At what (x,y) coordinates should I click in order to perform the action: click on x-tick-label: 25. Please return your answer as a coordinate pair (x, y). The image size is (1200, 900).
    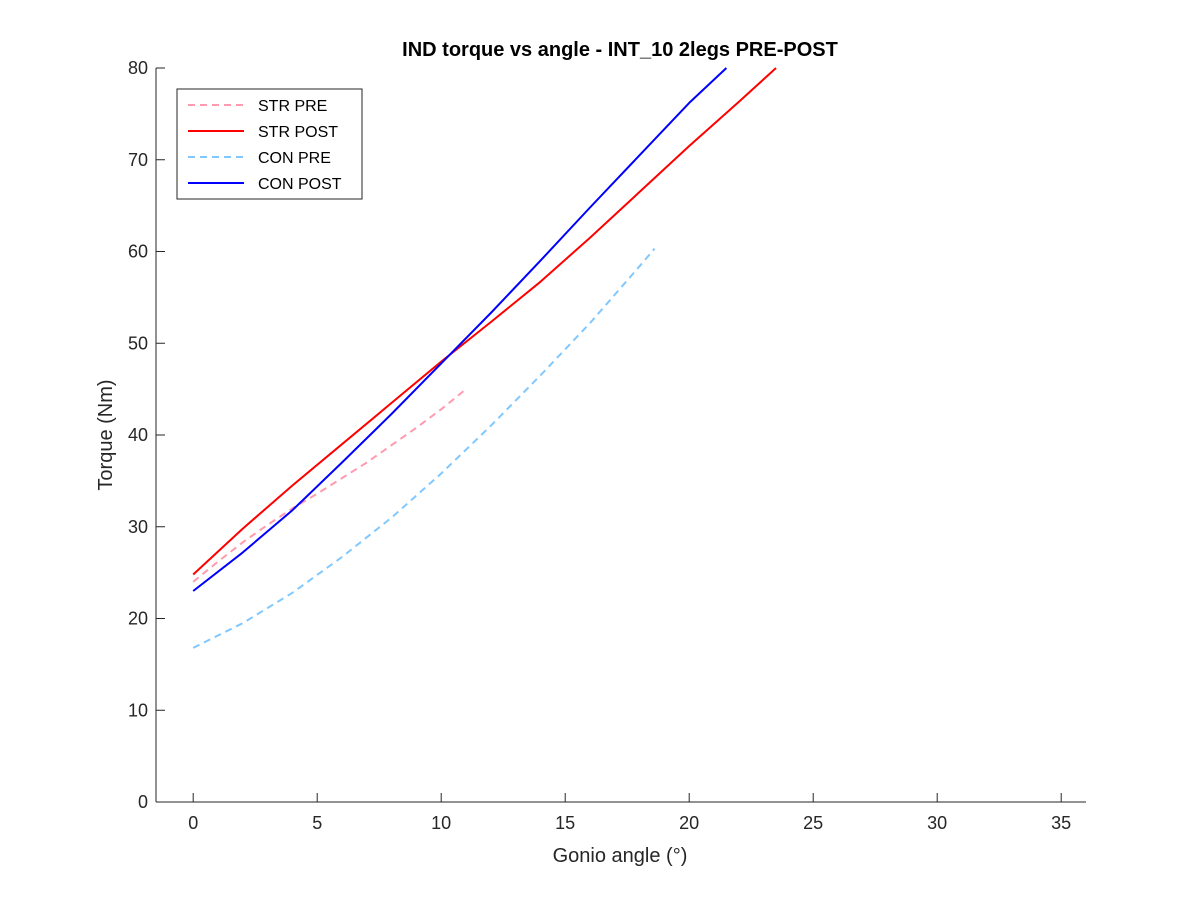
    Looking at the image, I should click on (813, 823).